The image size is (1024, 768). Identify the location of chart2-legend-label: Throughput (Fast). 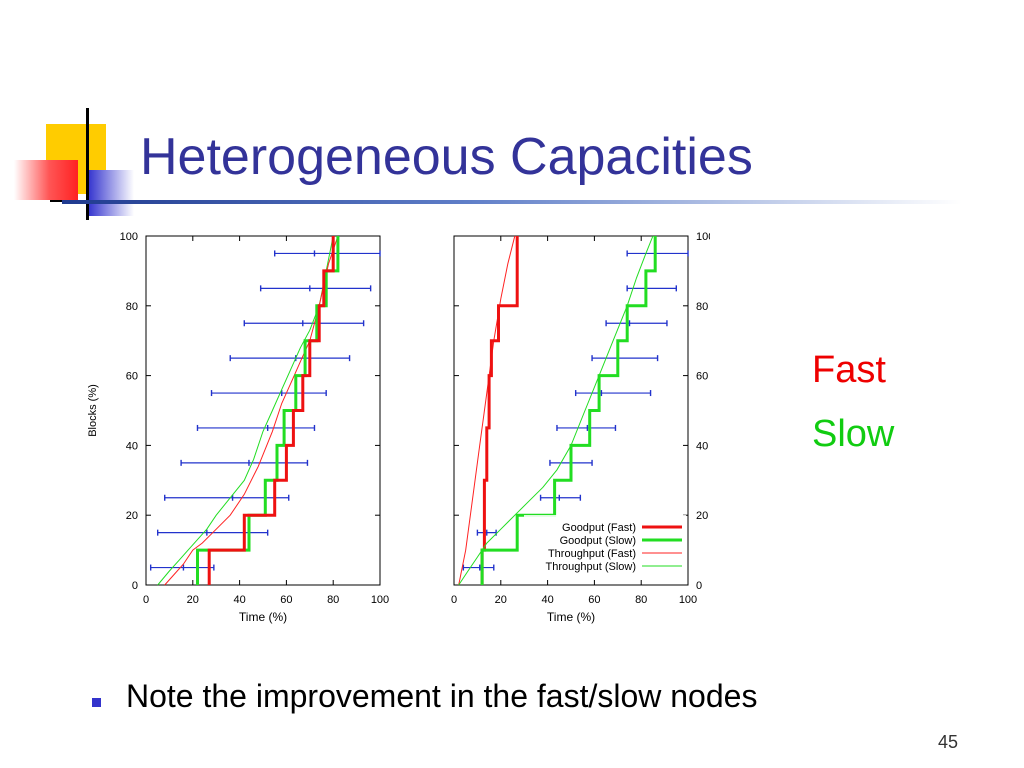
(592, 554).